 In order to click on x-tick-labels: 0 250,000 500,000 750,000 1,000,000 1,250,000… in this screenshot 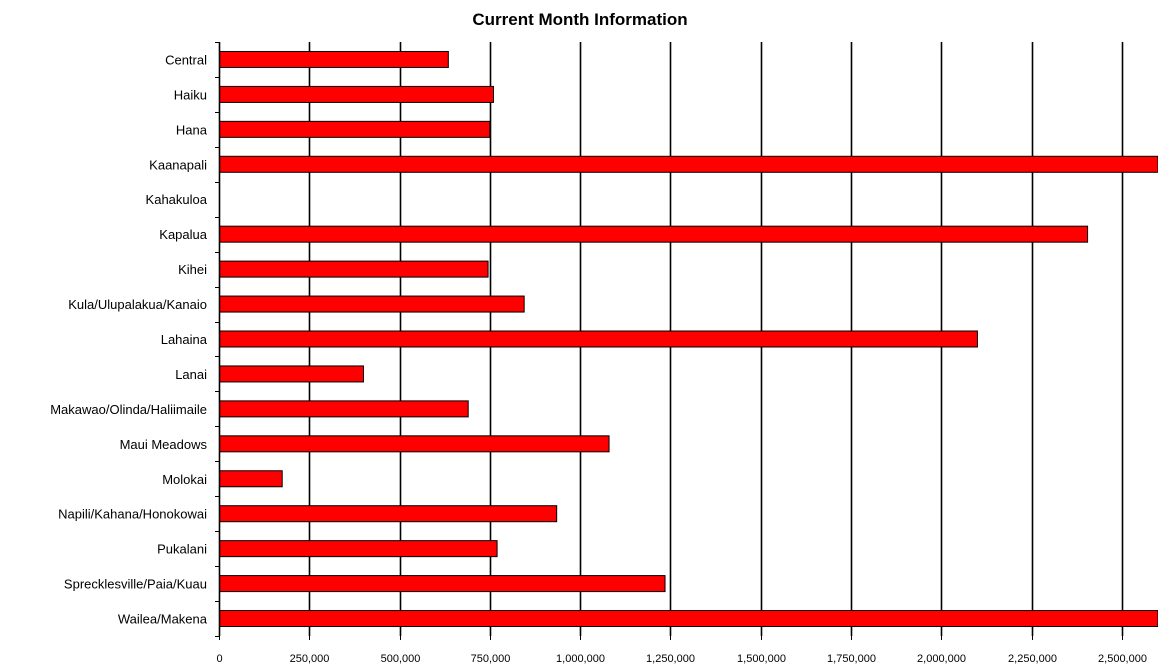, I will do `click(681, 659)`.